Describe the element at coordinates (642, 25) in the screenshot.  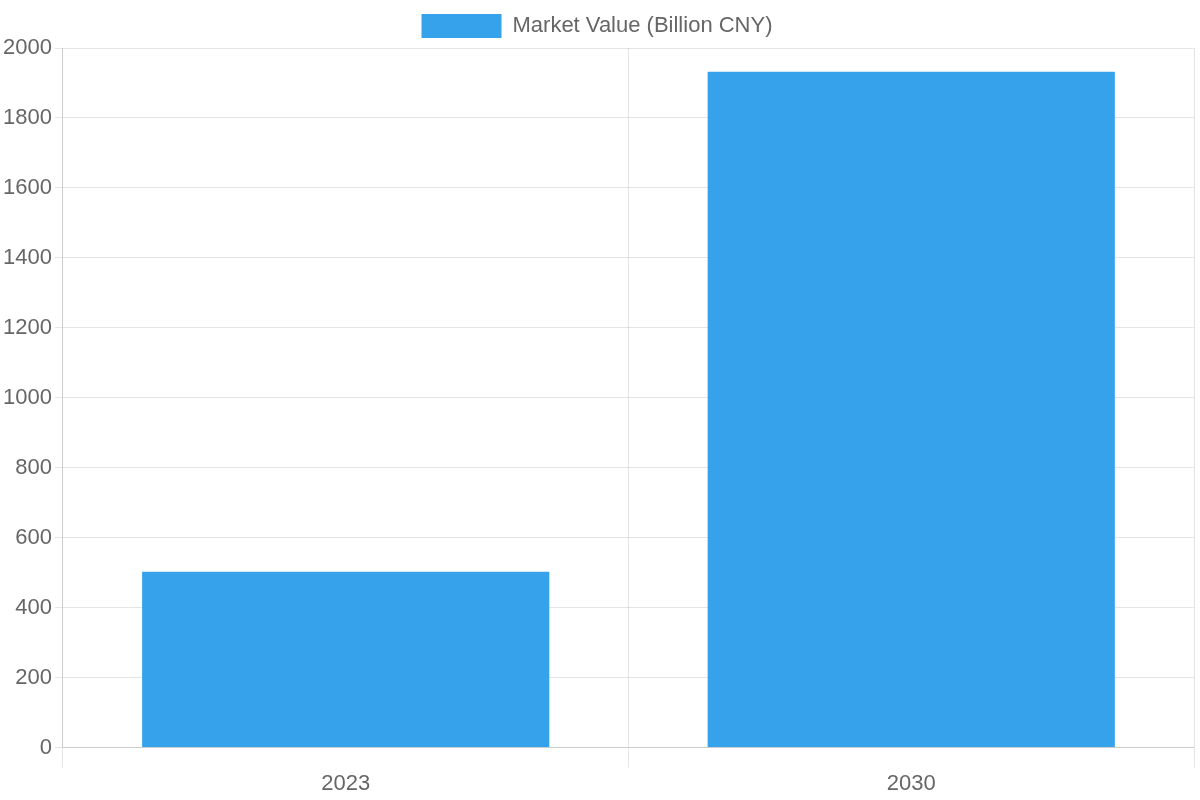
I see `legend-label: Market Value (Billion CNY)` at that location.